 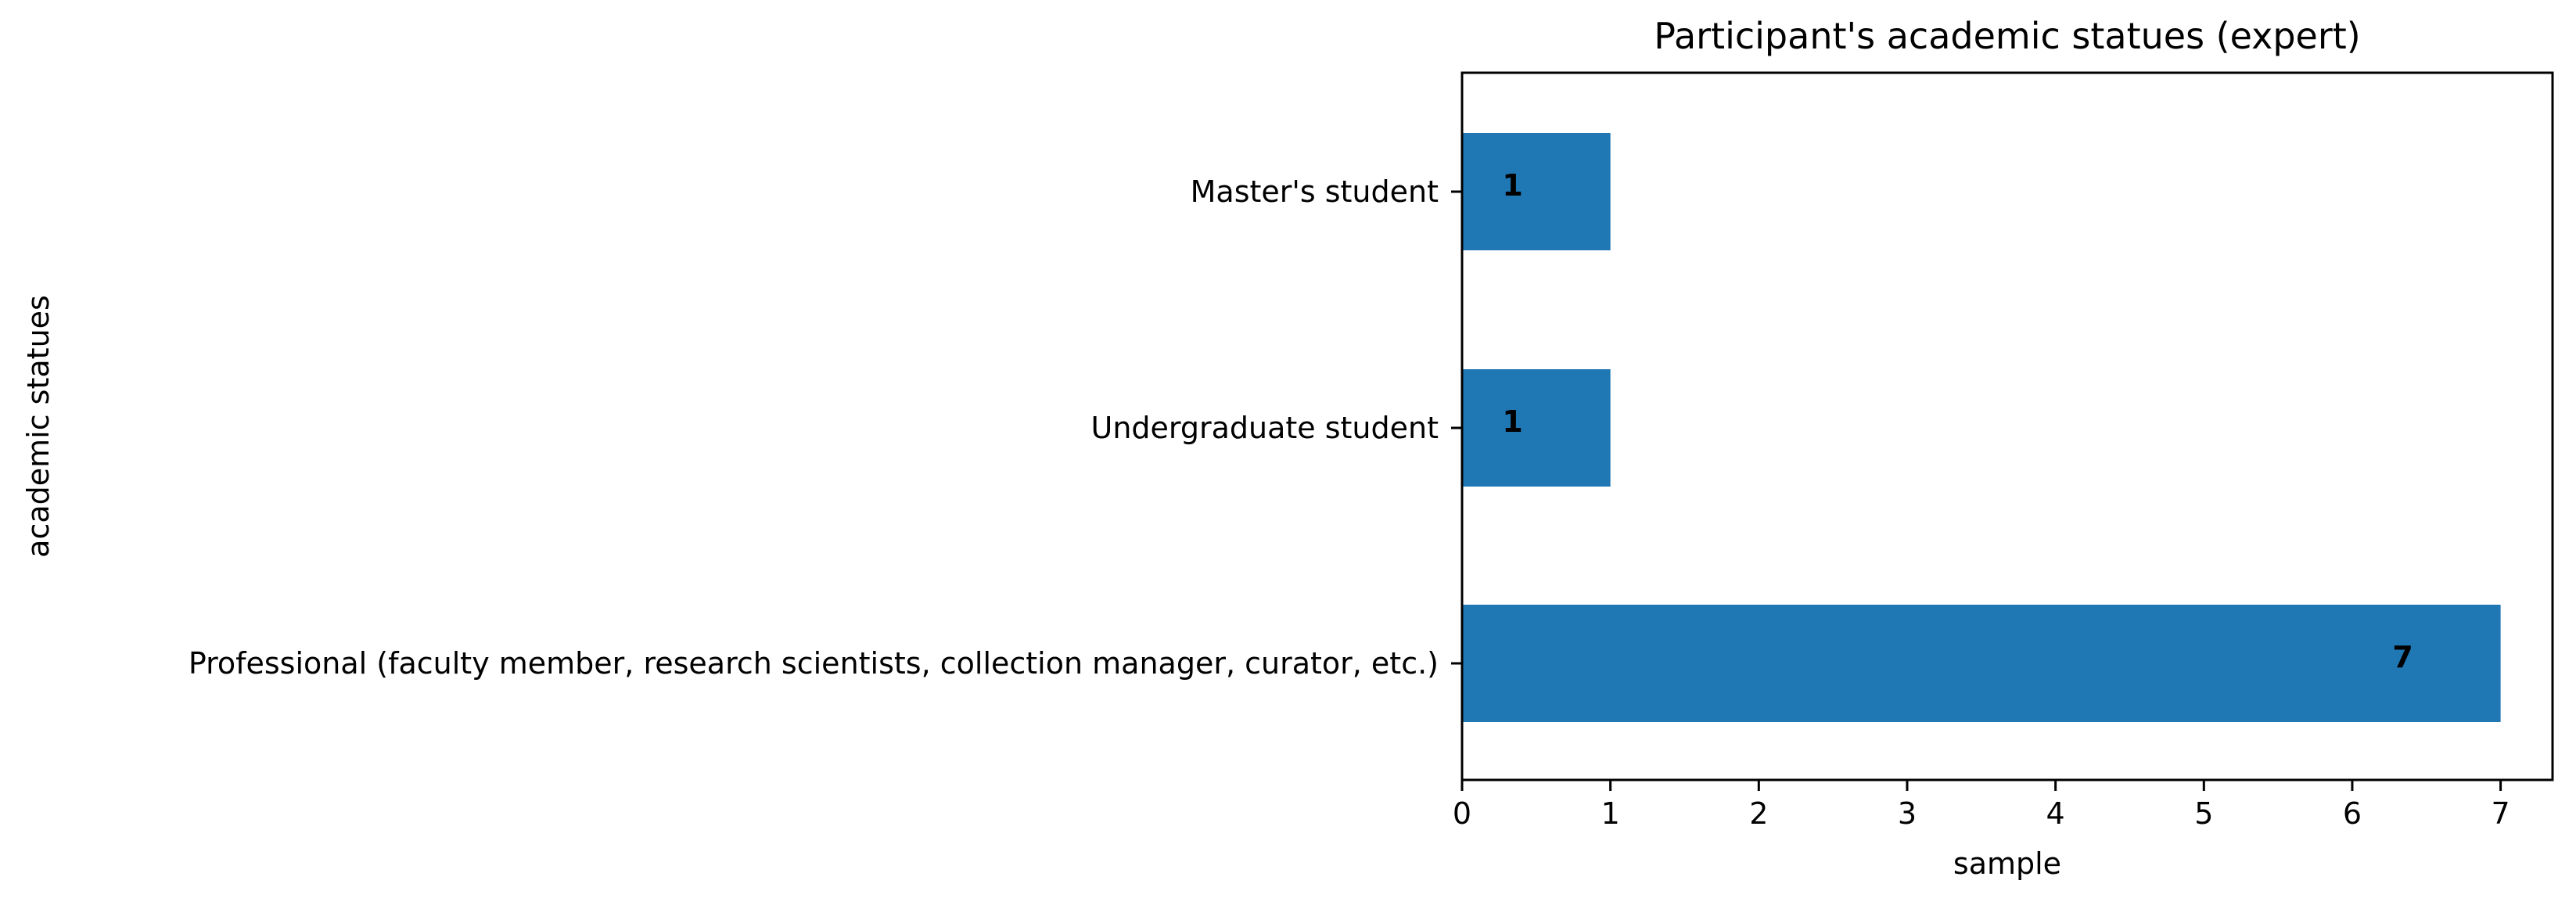 What do you see at coordinates (1982, 806) in the screenshot?
I see `x-axis-ticks: 0 1 2 3 4 5 6 7` at bounding box center [1982, 806].